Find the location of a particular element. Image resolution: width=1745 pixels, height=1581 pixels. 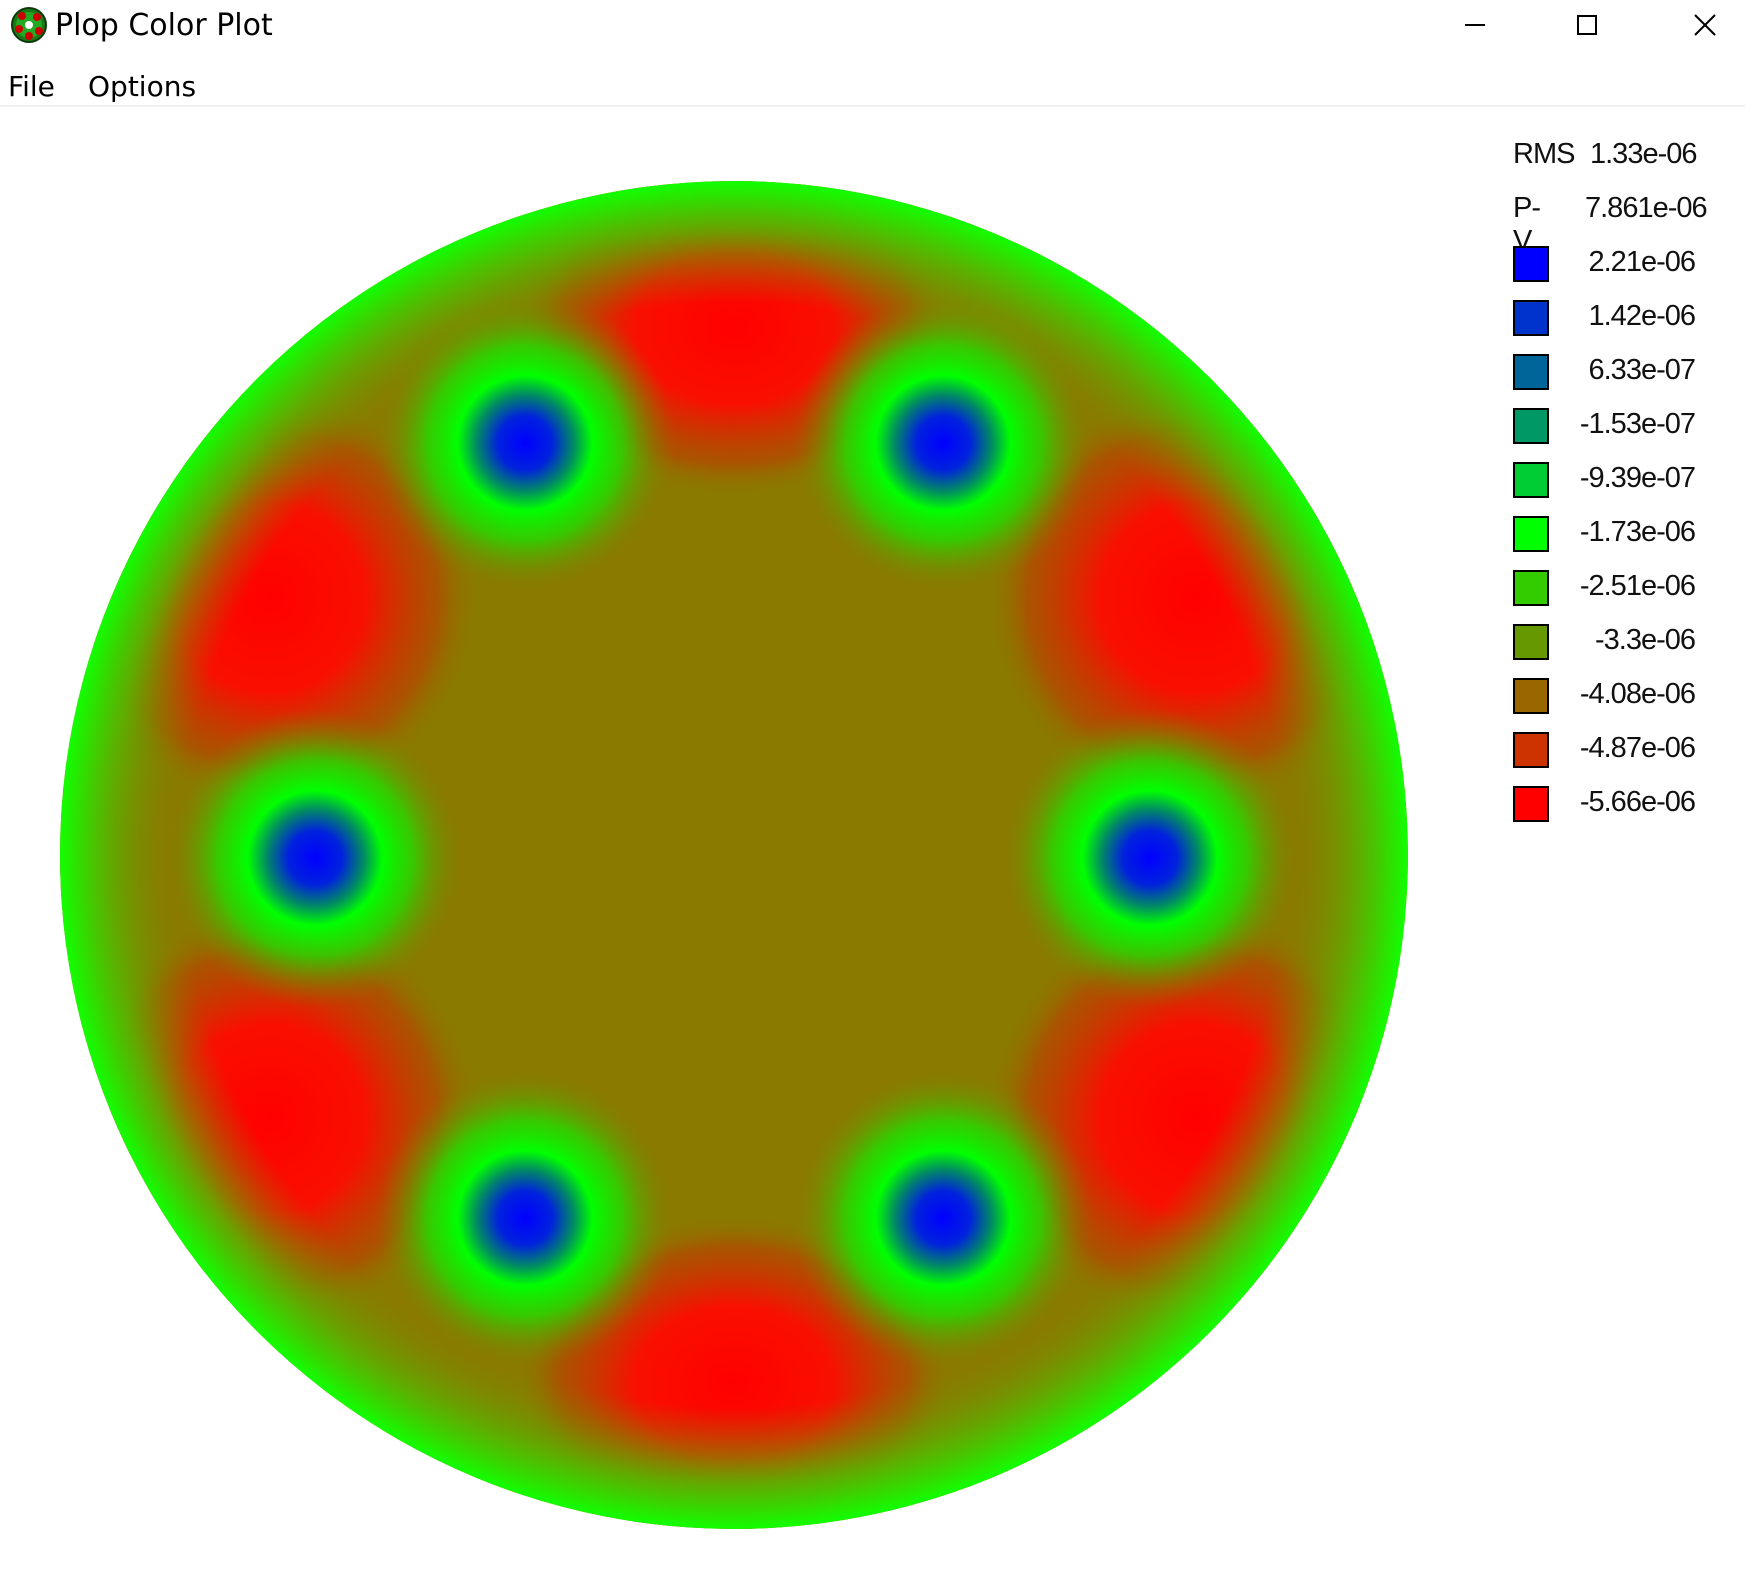

legend-value: -1.73e-06 is located at coordinates (1637, 532).